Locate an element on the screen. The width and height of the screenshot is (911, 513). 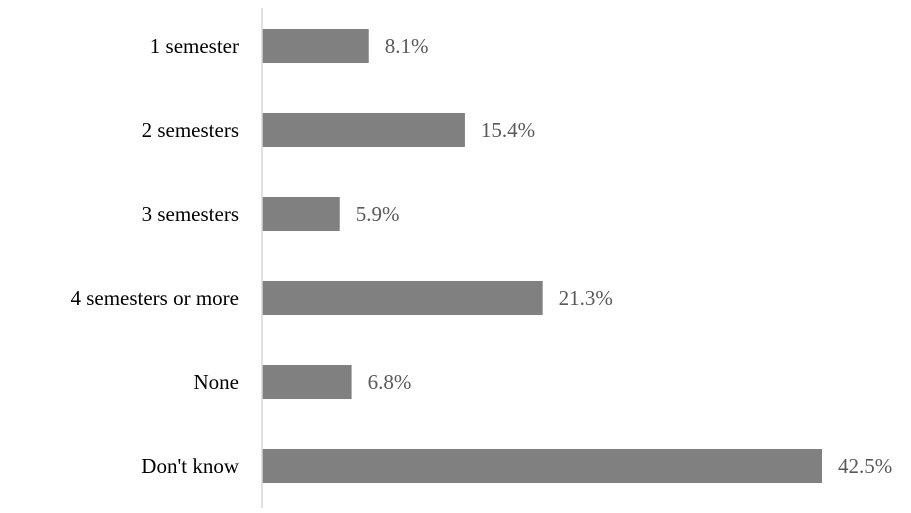
category-label: Don't know is located at coordinates (190, 466).